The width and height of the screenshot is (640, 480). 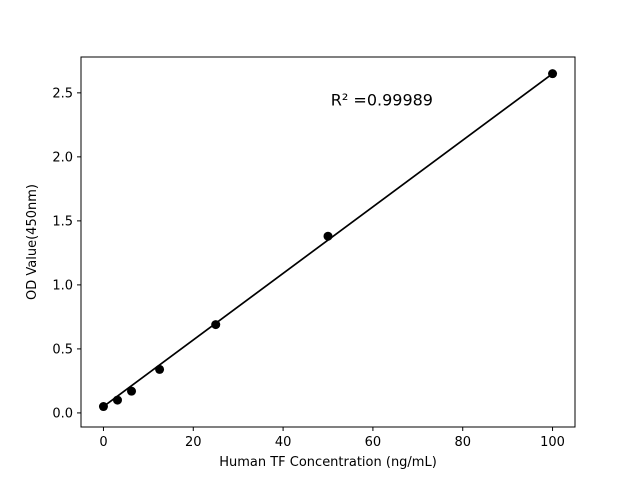 I want to click on y-tick-label: 1.5, so click(x=62, y=221).